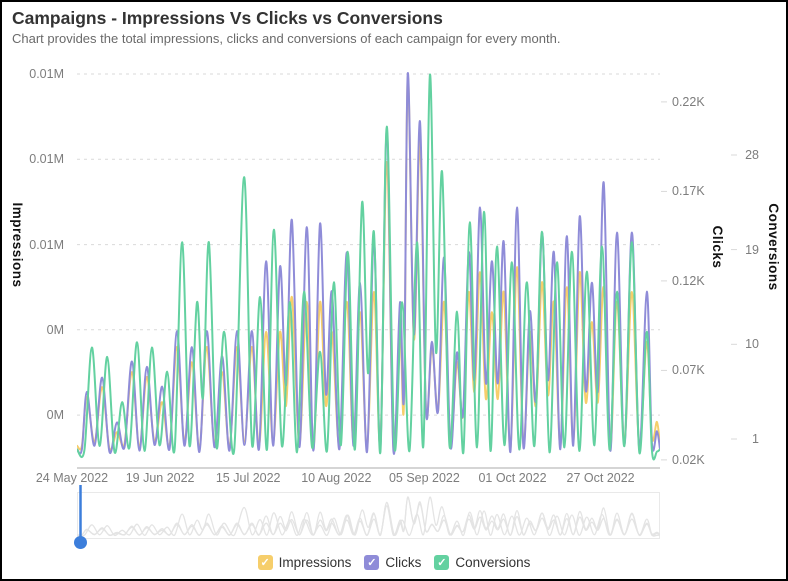 The width and height of the screenshot is (788, 581). I want to click on range-navigator, so click(368, 515).